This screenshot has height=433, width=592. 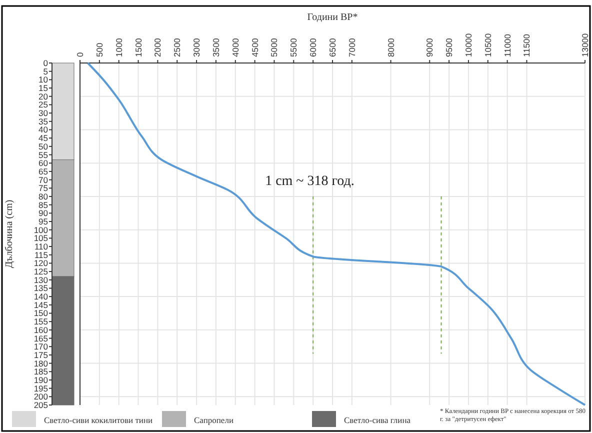 What do you see at coordinates (235, 47) in the screenshot?
I see `x-tick-label: 4000` at bounding box center [235, 47].